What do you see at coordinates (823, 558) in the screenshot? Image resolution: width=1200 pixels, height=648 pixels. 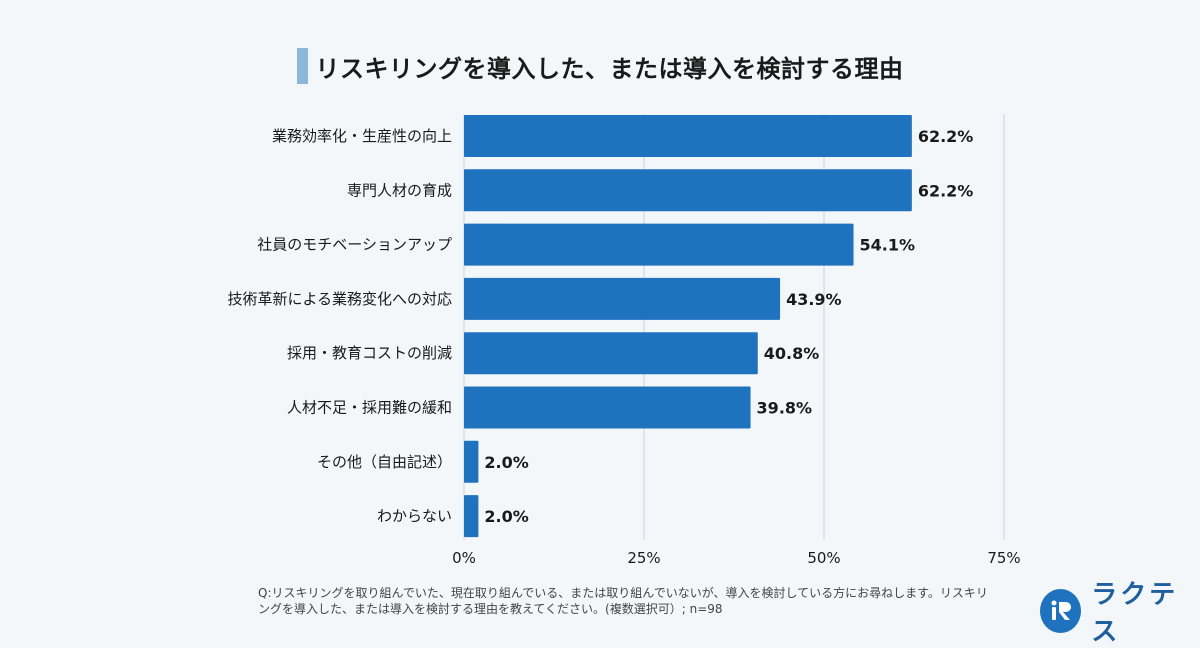 I see `x-tick-label: 50%` at bounding box center [823, 558].